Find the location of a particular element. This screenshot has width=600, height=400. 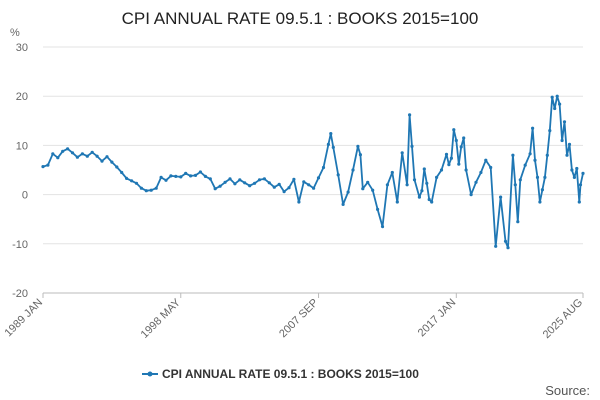

y-axis-ticks: 30 20 10 0 -10 -20 is located at coordinates (20, 171).